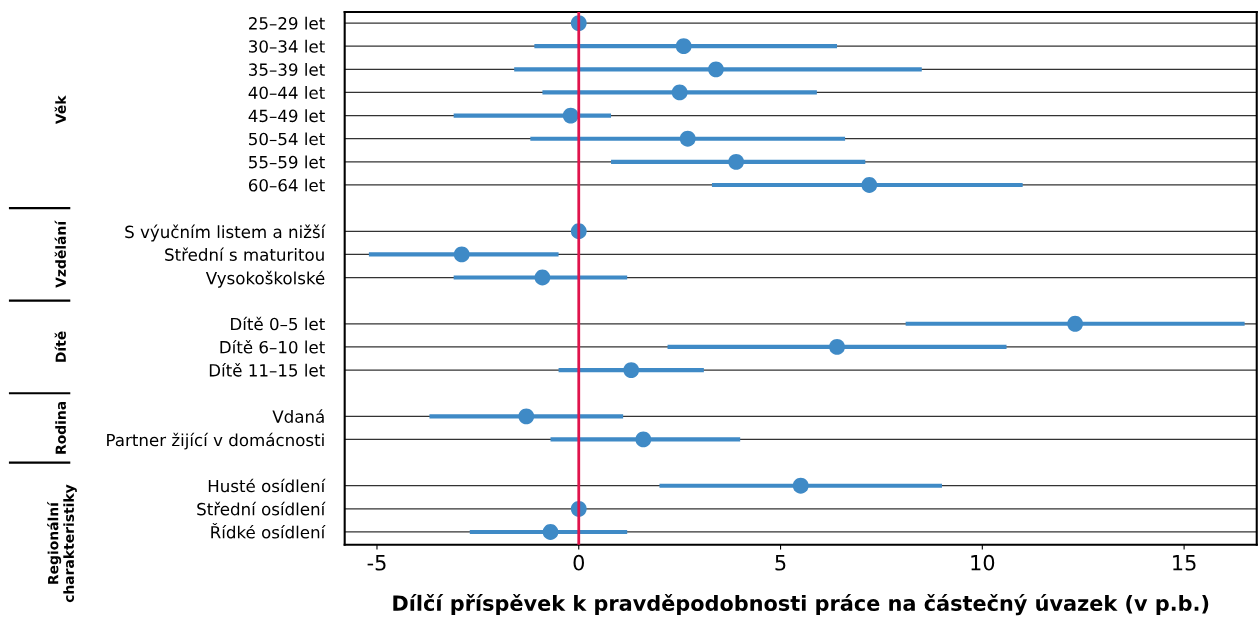  Describe the element at coordinates (261, 508) in the screenshot. I see `y-tick-label: Střední osídlení` at that location.